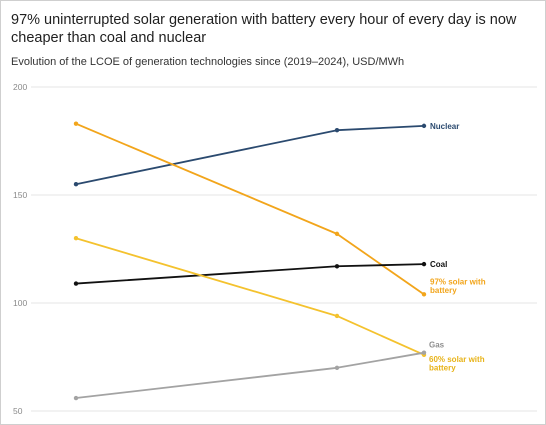  What do you see at coordinates (337, 316) in the screenshot?
I see `data-point-60-solar-with-battery-2023` at bounding box center [337, 316].